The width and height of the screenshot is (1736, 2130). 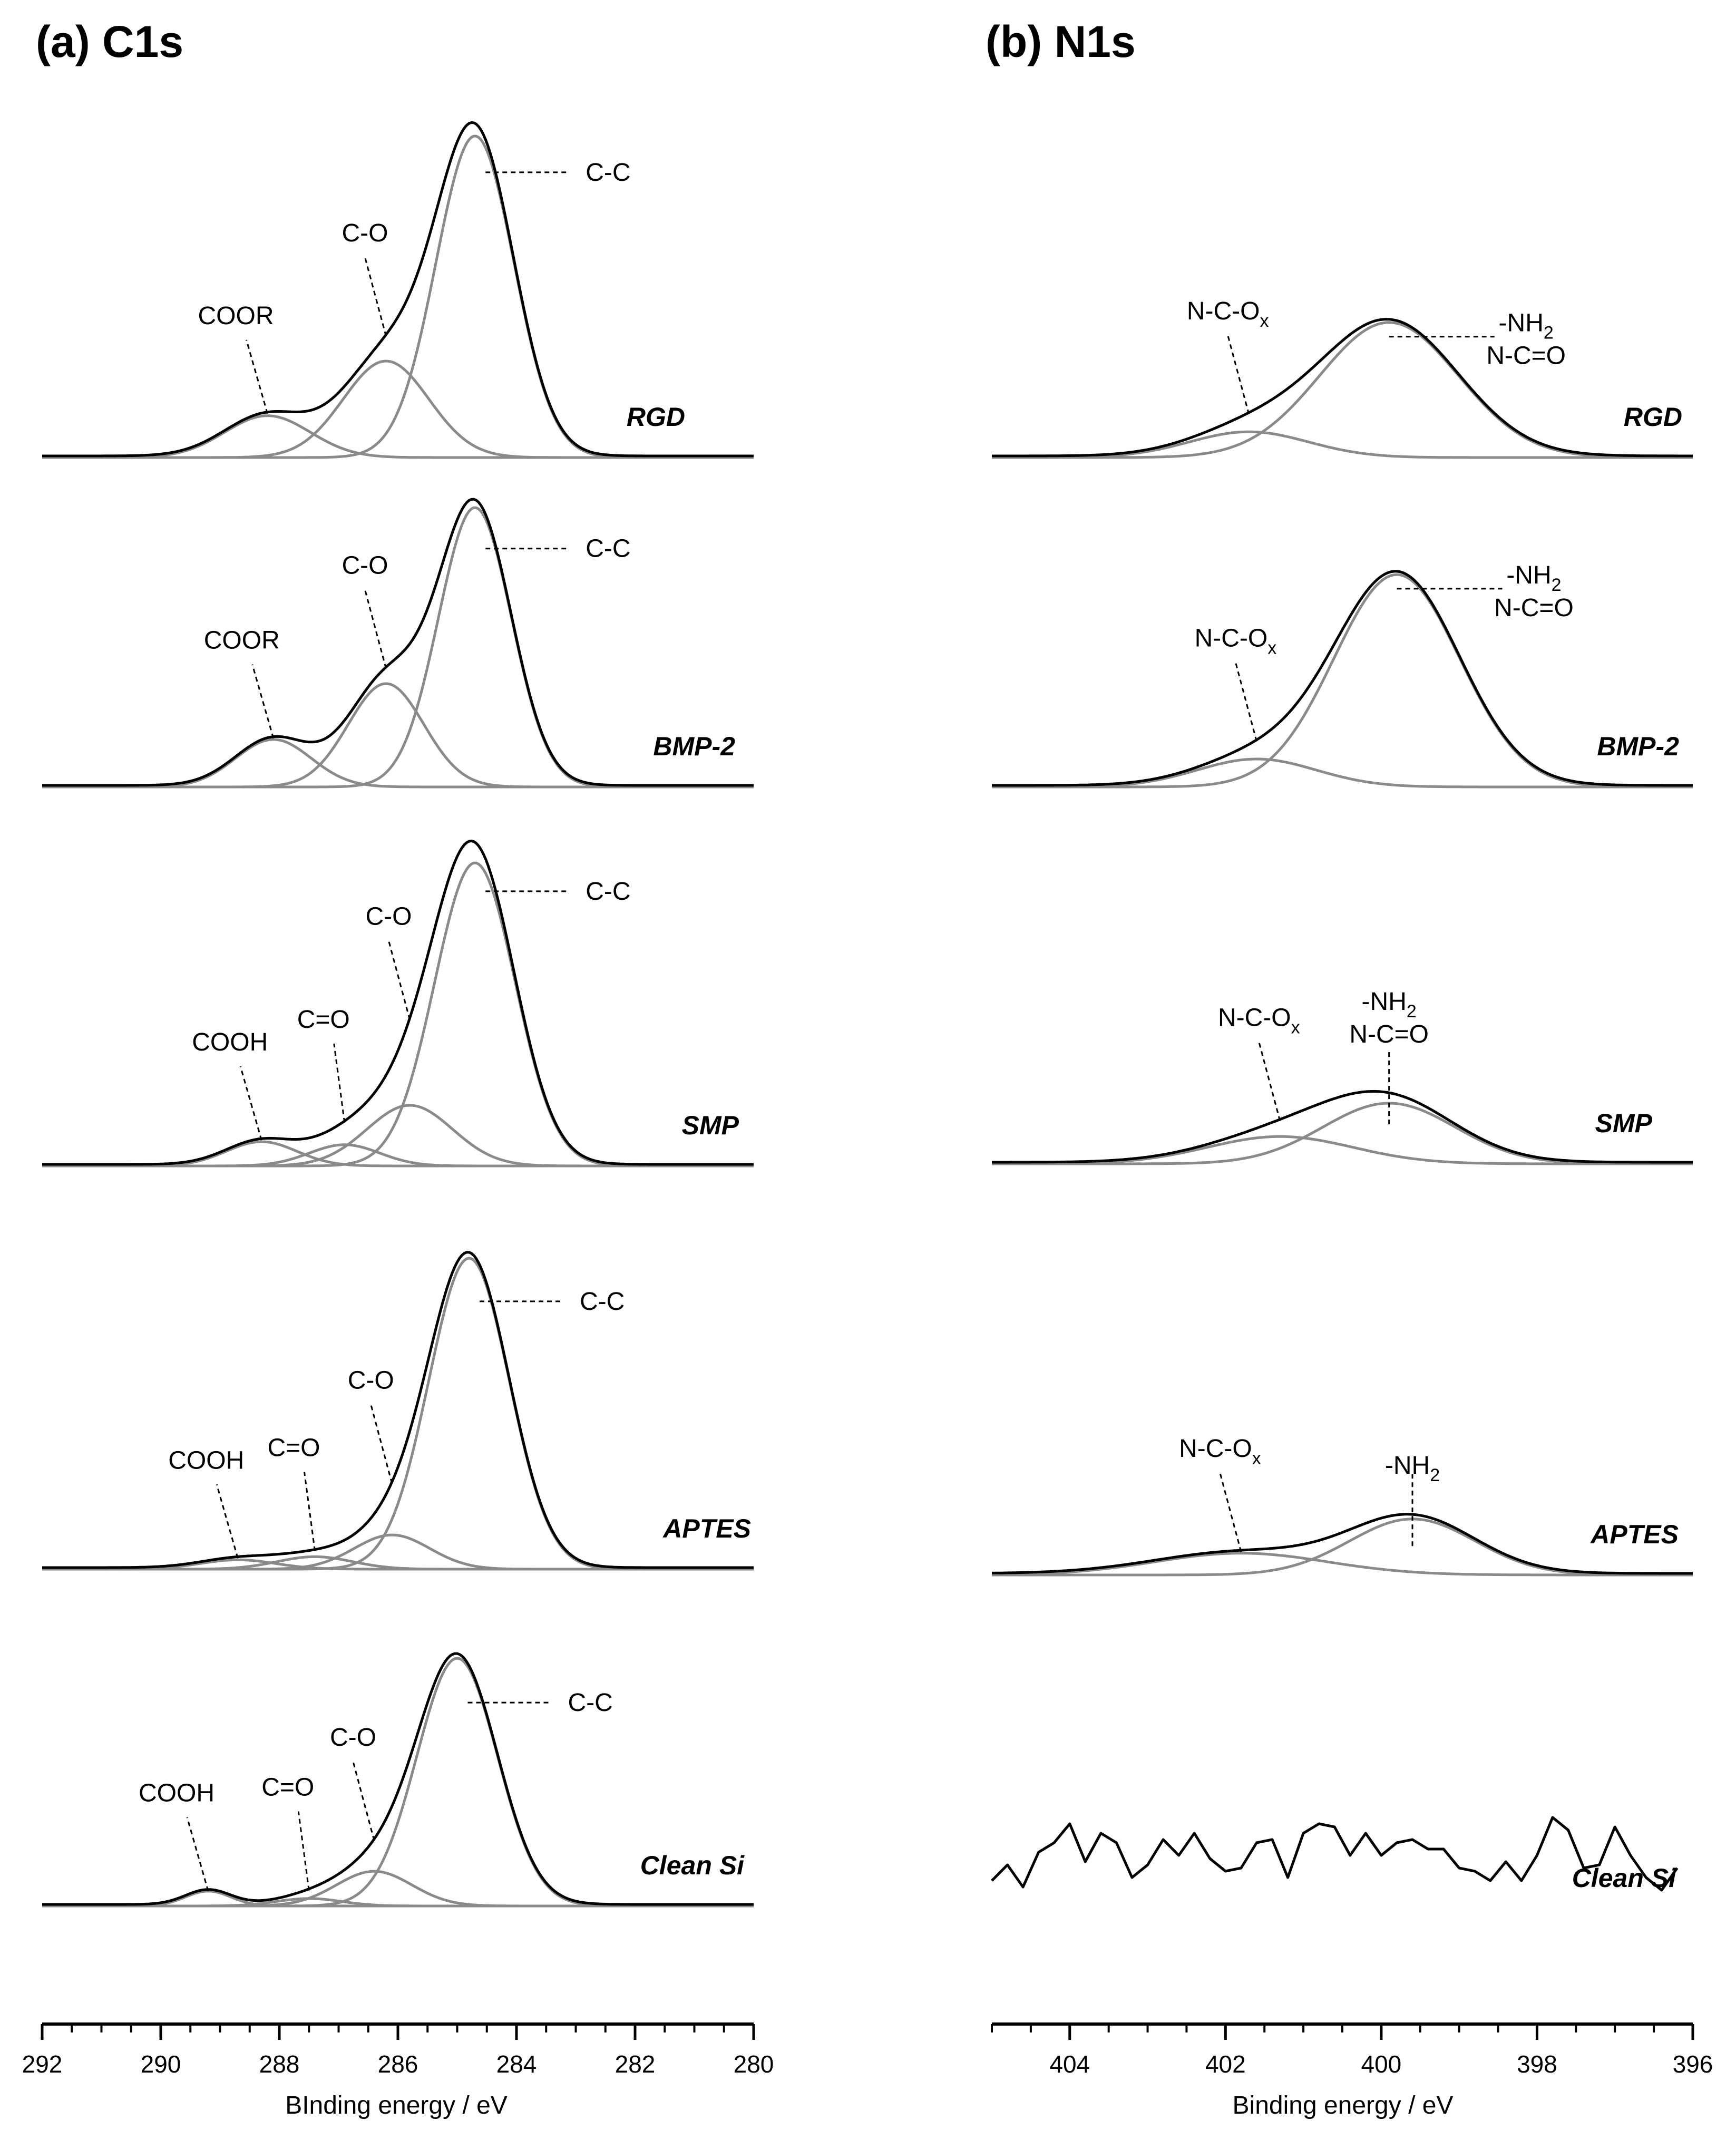 What do you see at coordinates (1534, 608) in the screenshot?
I see `n1s-bmp-2-n-c-o-label: N-C=O` at bounding box center [1534, 608].